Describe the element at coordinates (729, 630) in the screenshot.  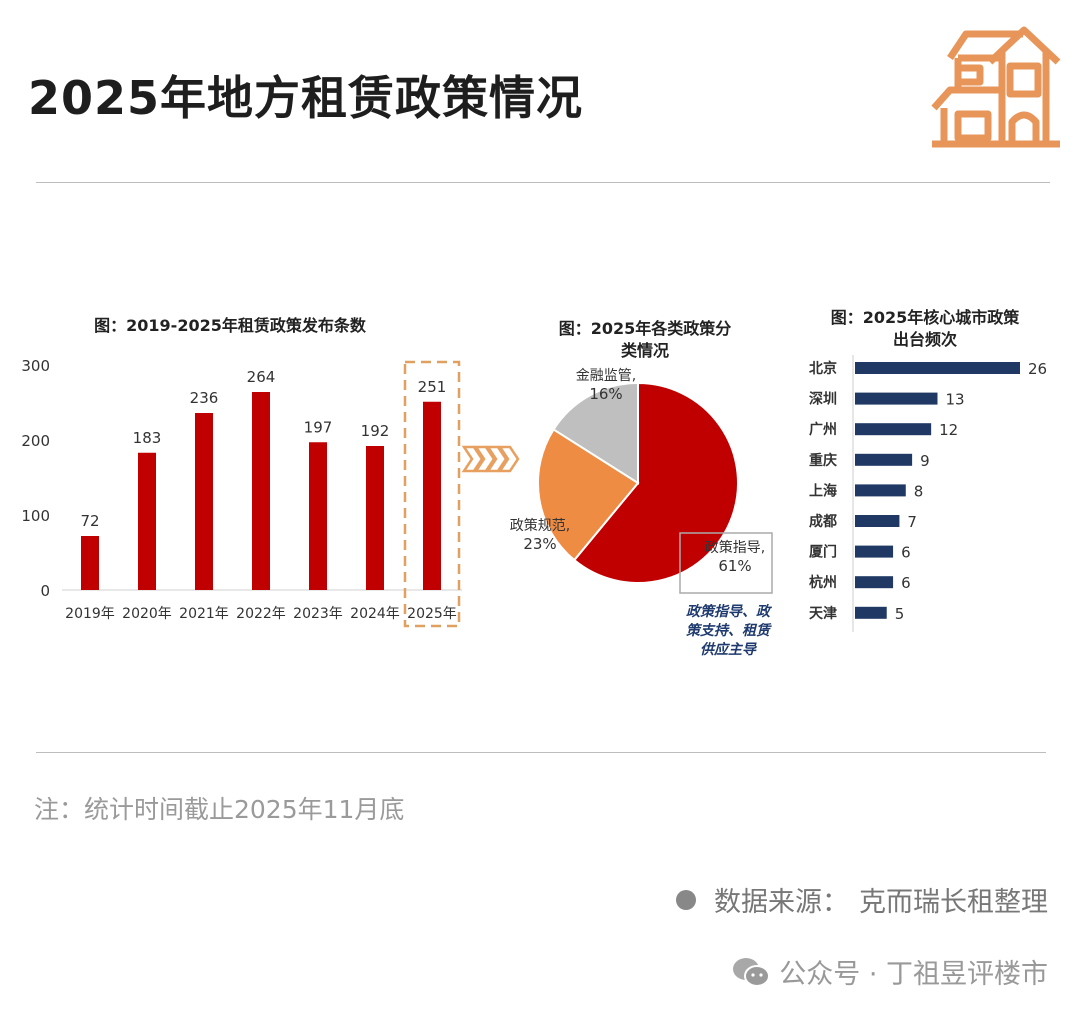
I see `annotation-line: 策支持、租赁` at that location.